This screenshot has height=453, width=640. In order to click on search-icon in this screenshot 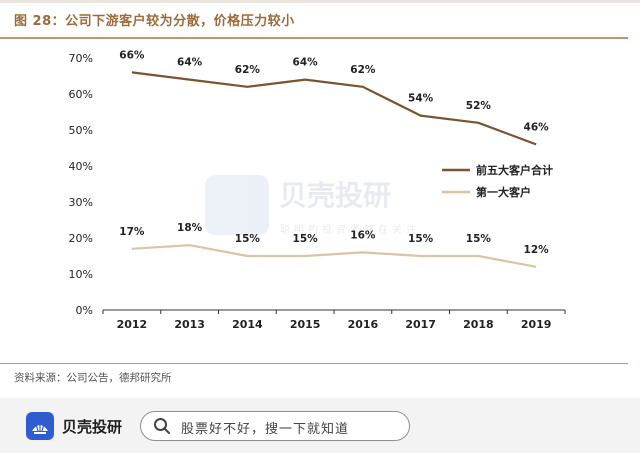, I will do `click(162, 426)`.